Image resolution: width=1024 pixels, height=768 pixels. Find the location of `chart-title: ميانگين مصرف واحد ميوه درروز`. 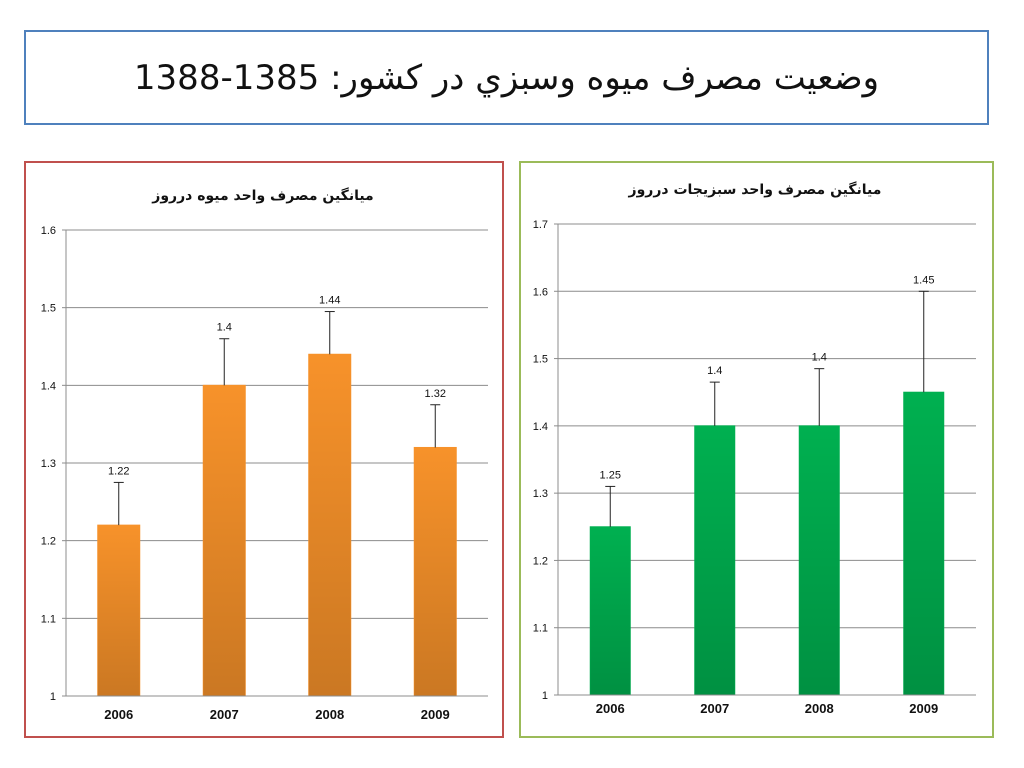

chart-title: ميانگين مصرف واحد ميوه درروز is located at coordinates (262, 195).